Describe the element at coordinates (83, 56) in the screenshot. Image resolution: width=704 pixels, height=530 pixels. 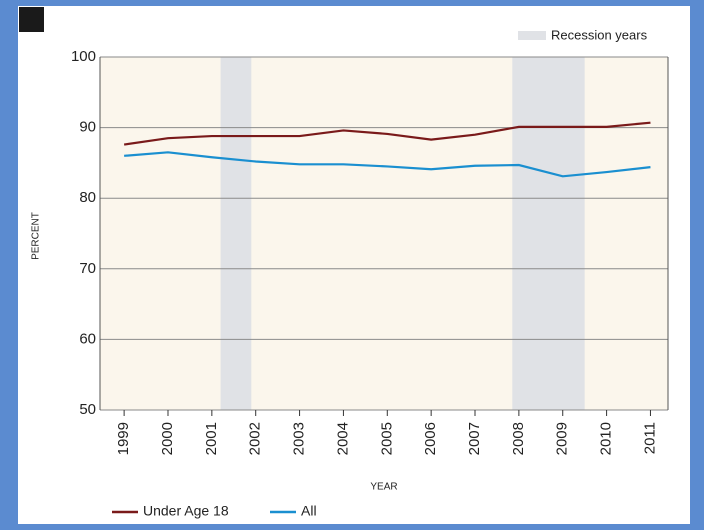
I see `y-tick-label: 100` at that location.